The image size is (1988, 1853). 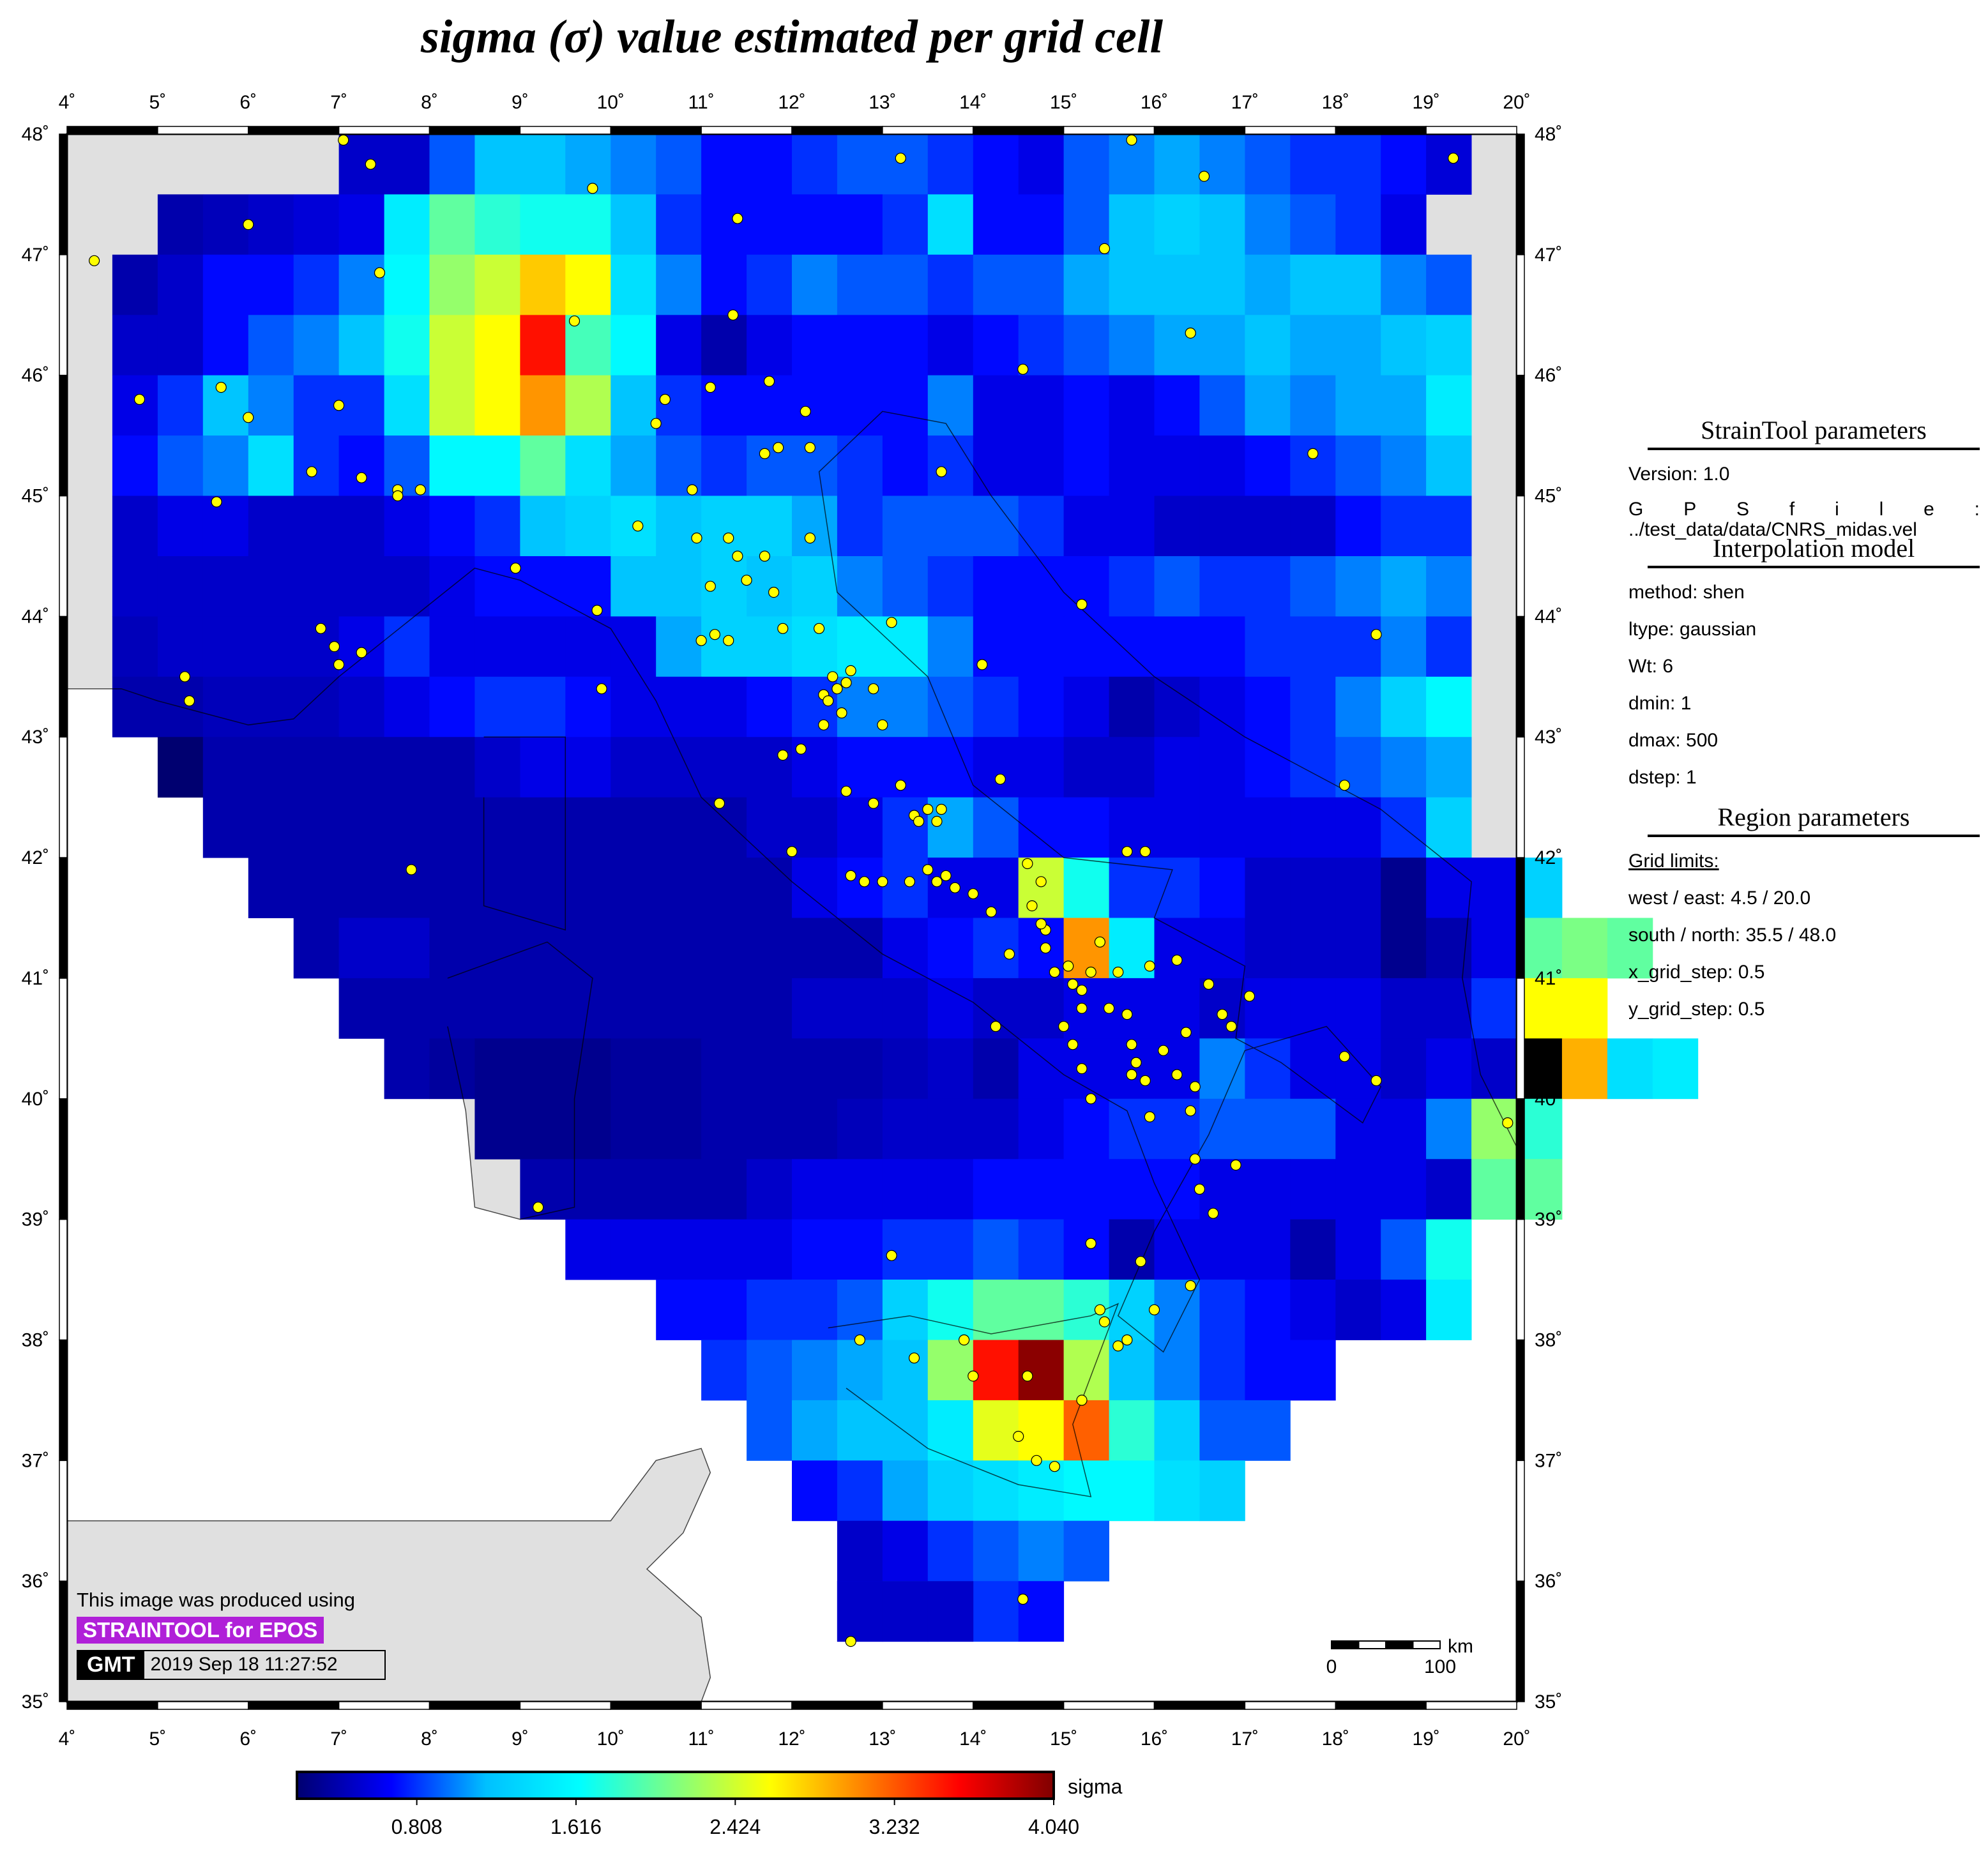 What do you see at coordinates (1548, 1460) in the screenshot?
I see `lat-tick-label: 37˚` at bounding box center [1548, 1460].